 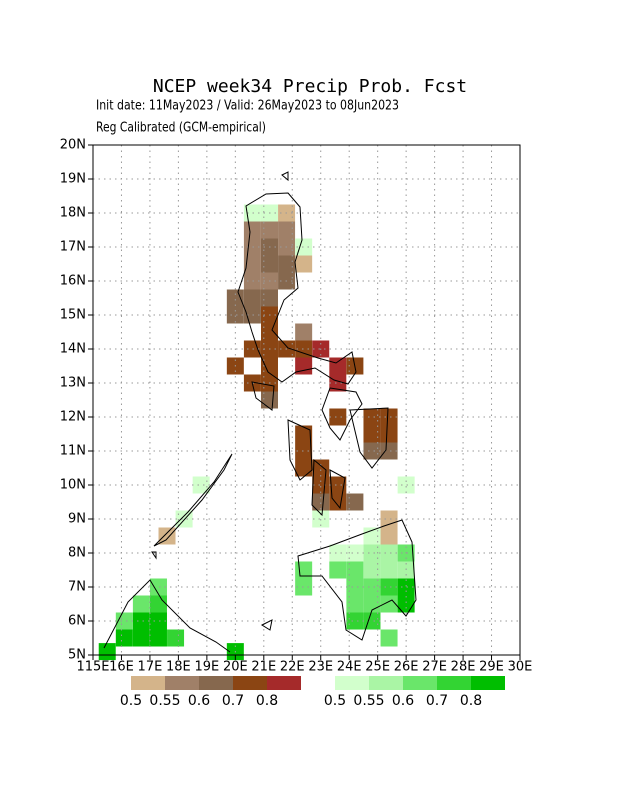 I want to click on y-tick-label: 15N, so click(x=73, y=315).